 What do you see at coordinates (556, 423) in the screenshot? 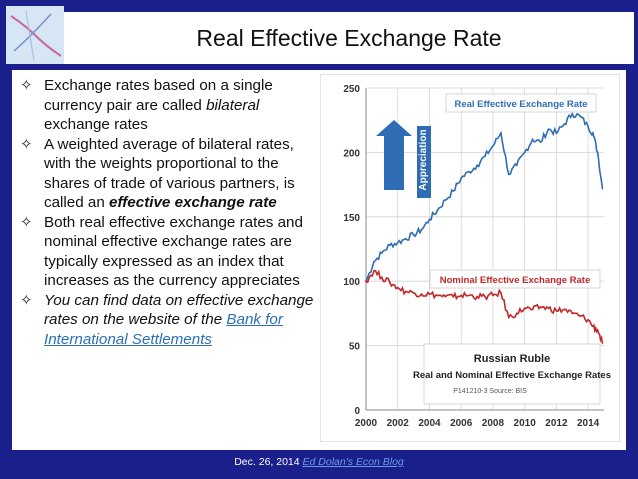
I see `x-tick-label: 2012` at bounding box center [556, 423].